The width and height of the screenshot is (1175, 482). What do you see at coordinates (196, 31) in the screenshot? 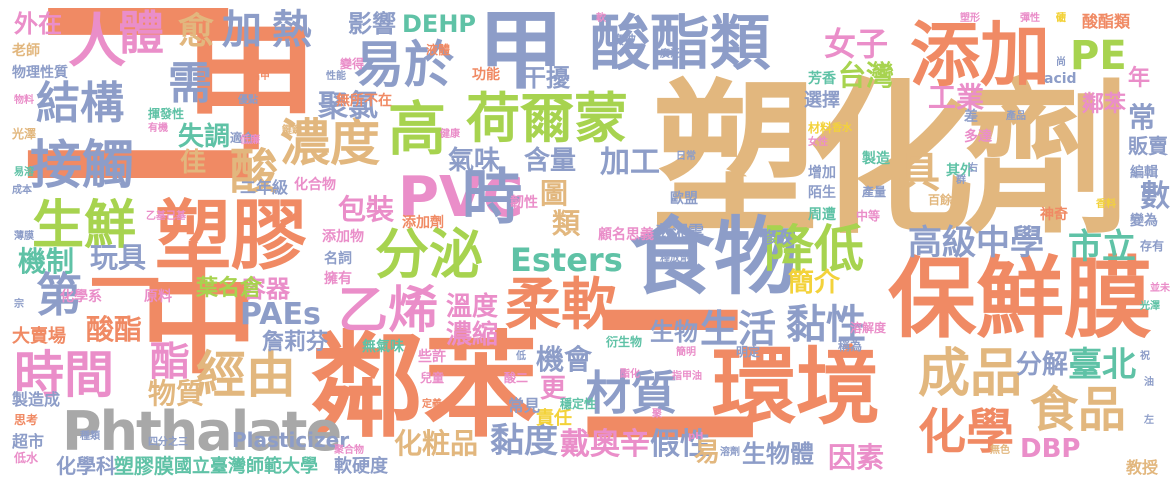
I see `word-yu: 愈` at bounding box center [196, 31].